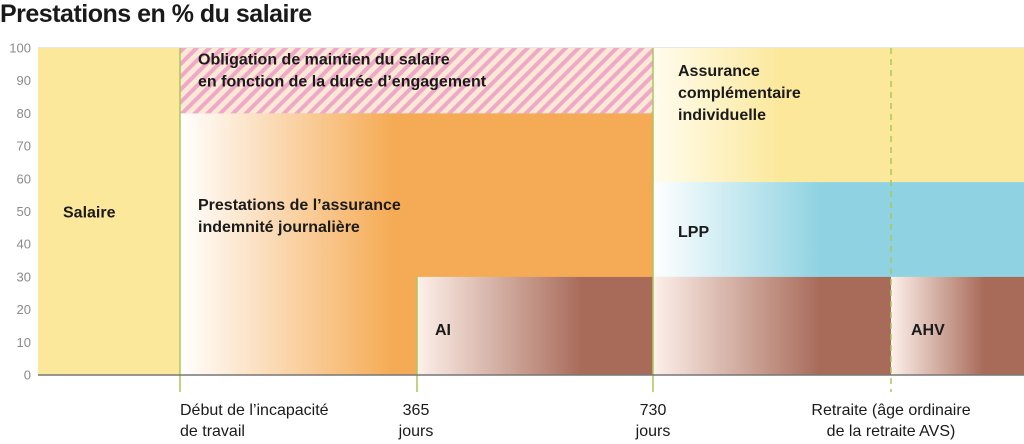  What do you see at coordinates (24, 80) in the screenshot?
I see `y-tick-label: 90` at bounding box center [24, 80].